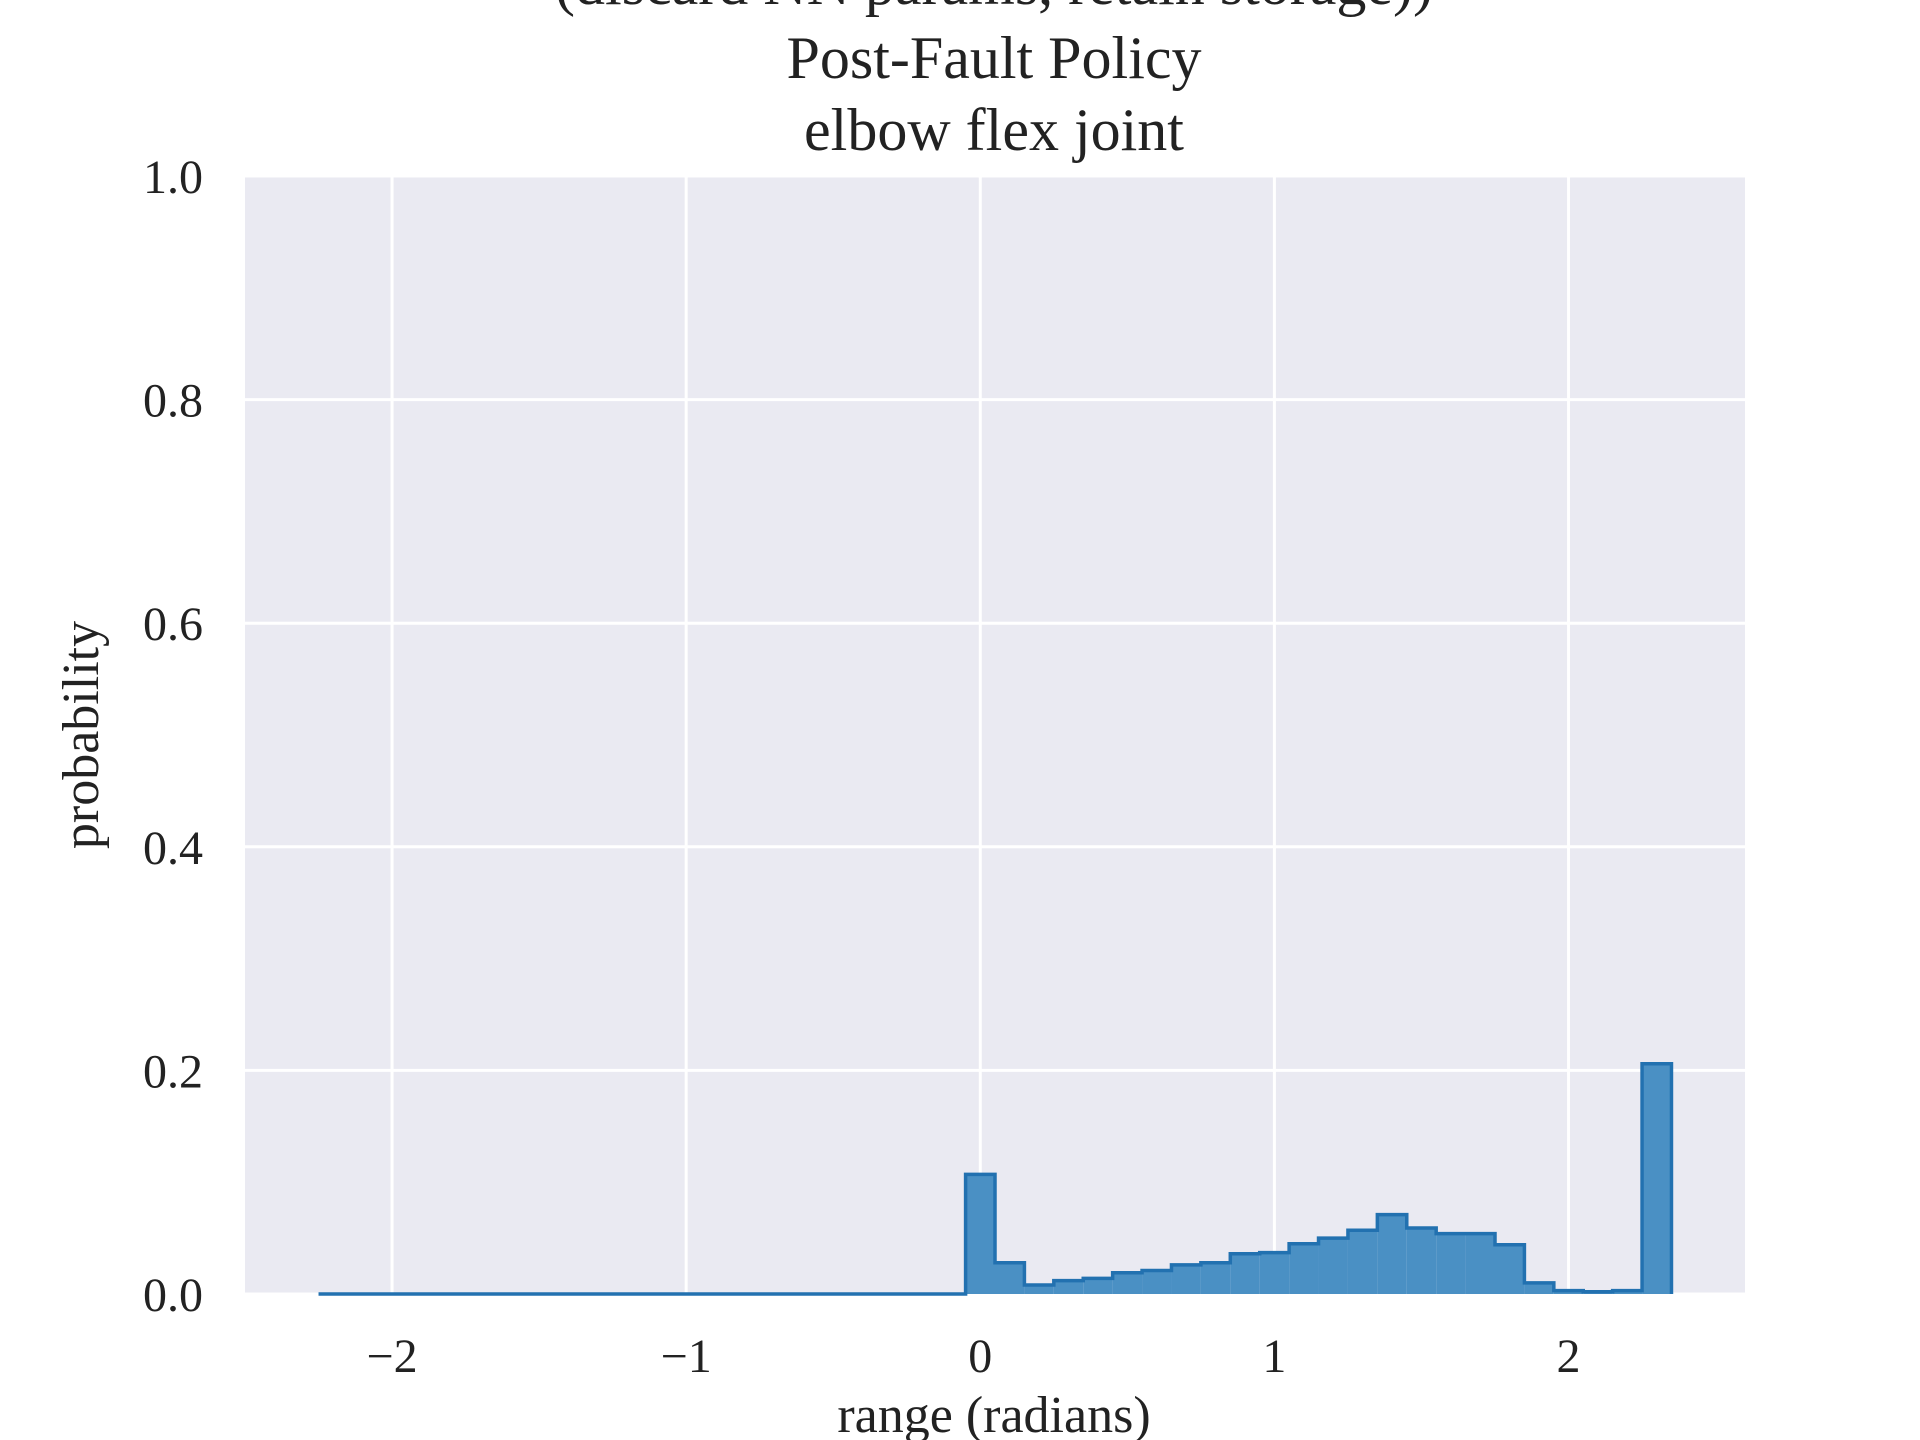 This screenshot has width=1920, height=1440. What do you see at coordinates (686, 1356) in the screenshot?
I see `x-tick-label: −1` at bounding box center [686, 1356].